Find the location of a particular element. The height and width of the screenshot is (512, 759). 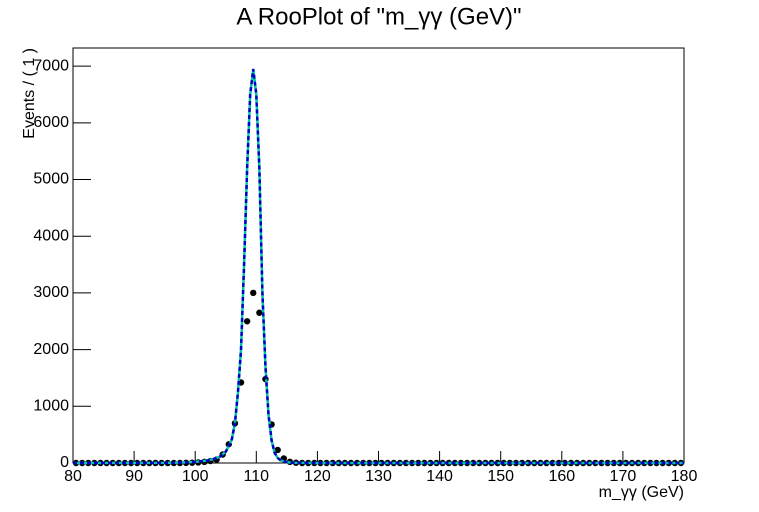

y-tick-label: 3000 is located at coordinates (51, 292).